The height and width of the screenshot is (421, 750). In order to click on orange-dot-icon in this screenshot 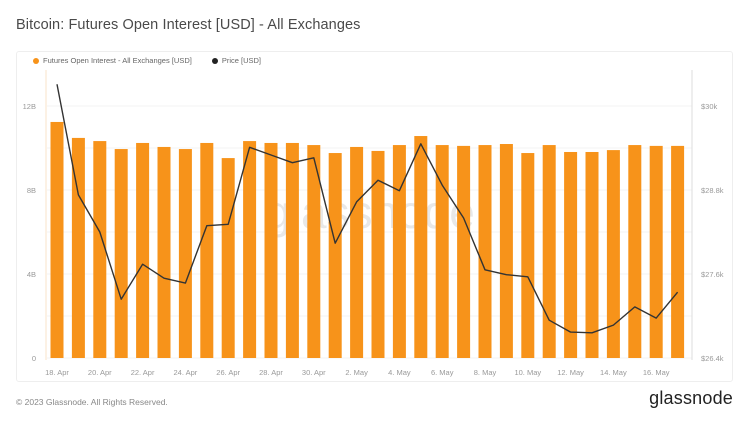, I will do `click(36, 60)`.